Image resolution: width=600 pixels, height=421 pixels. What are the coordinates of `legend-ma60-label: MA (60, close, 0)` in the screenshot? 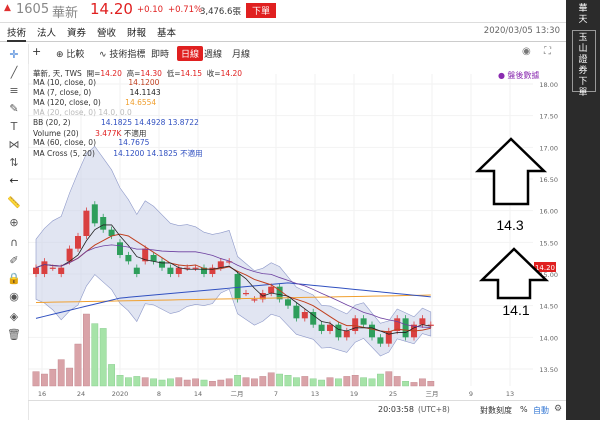 It's located at (65, 142).